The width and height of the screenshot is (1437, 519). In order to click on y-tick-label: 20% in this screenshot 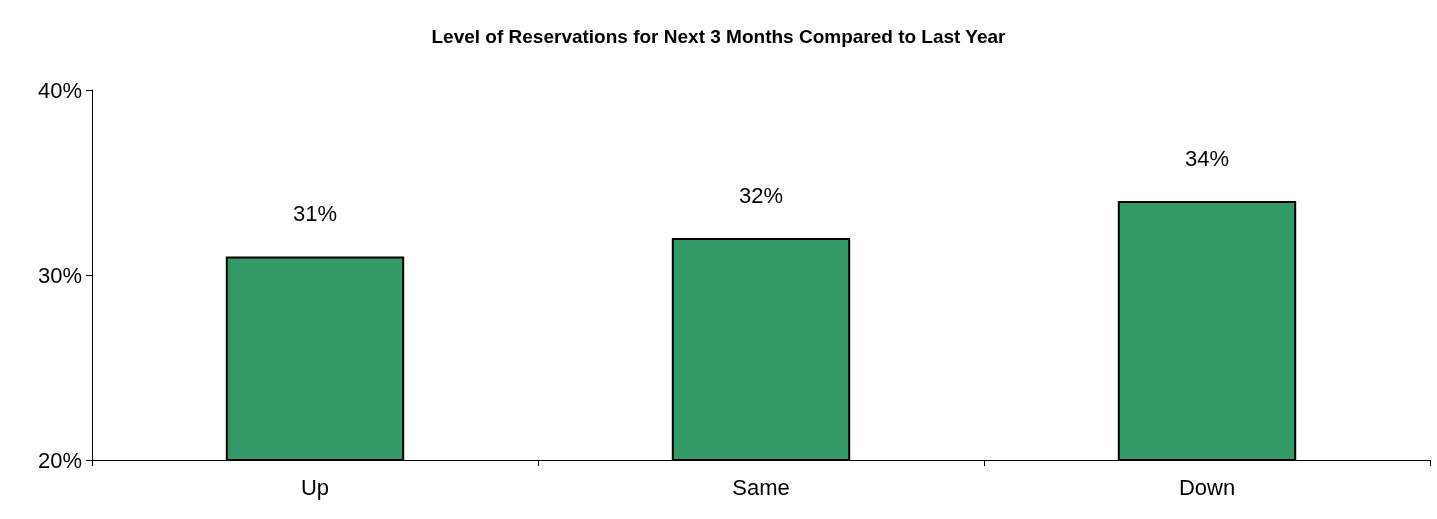, I will do `click(59, 460)`.